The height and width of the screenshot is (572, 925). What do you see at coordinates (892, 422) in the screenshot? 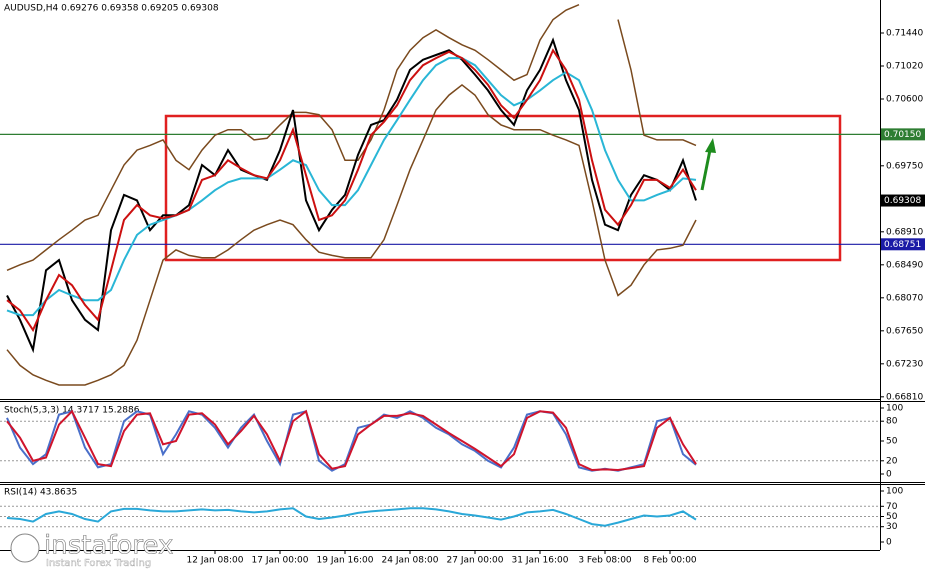
I see `y-tick-label: 80` at bounding box center [892, 422].